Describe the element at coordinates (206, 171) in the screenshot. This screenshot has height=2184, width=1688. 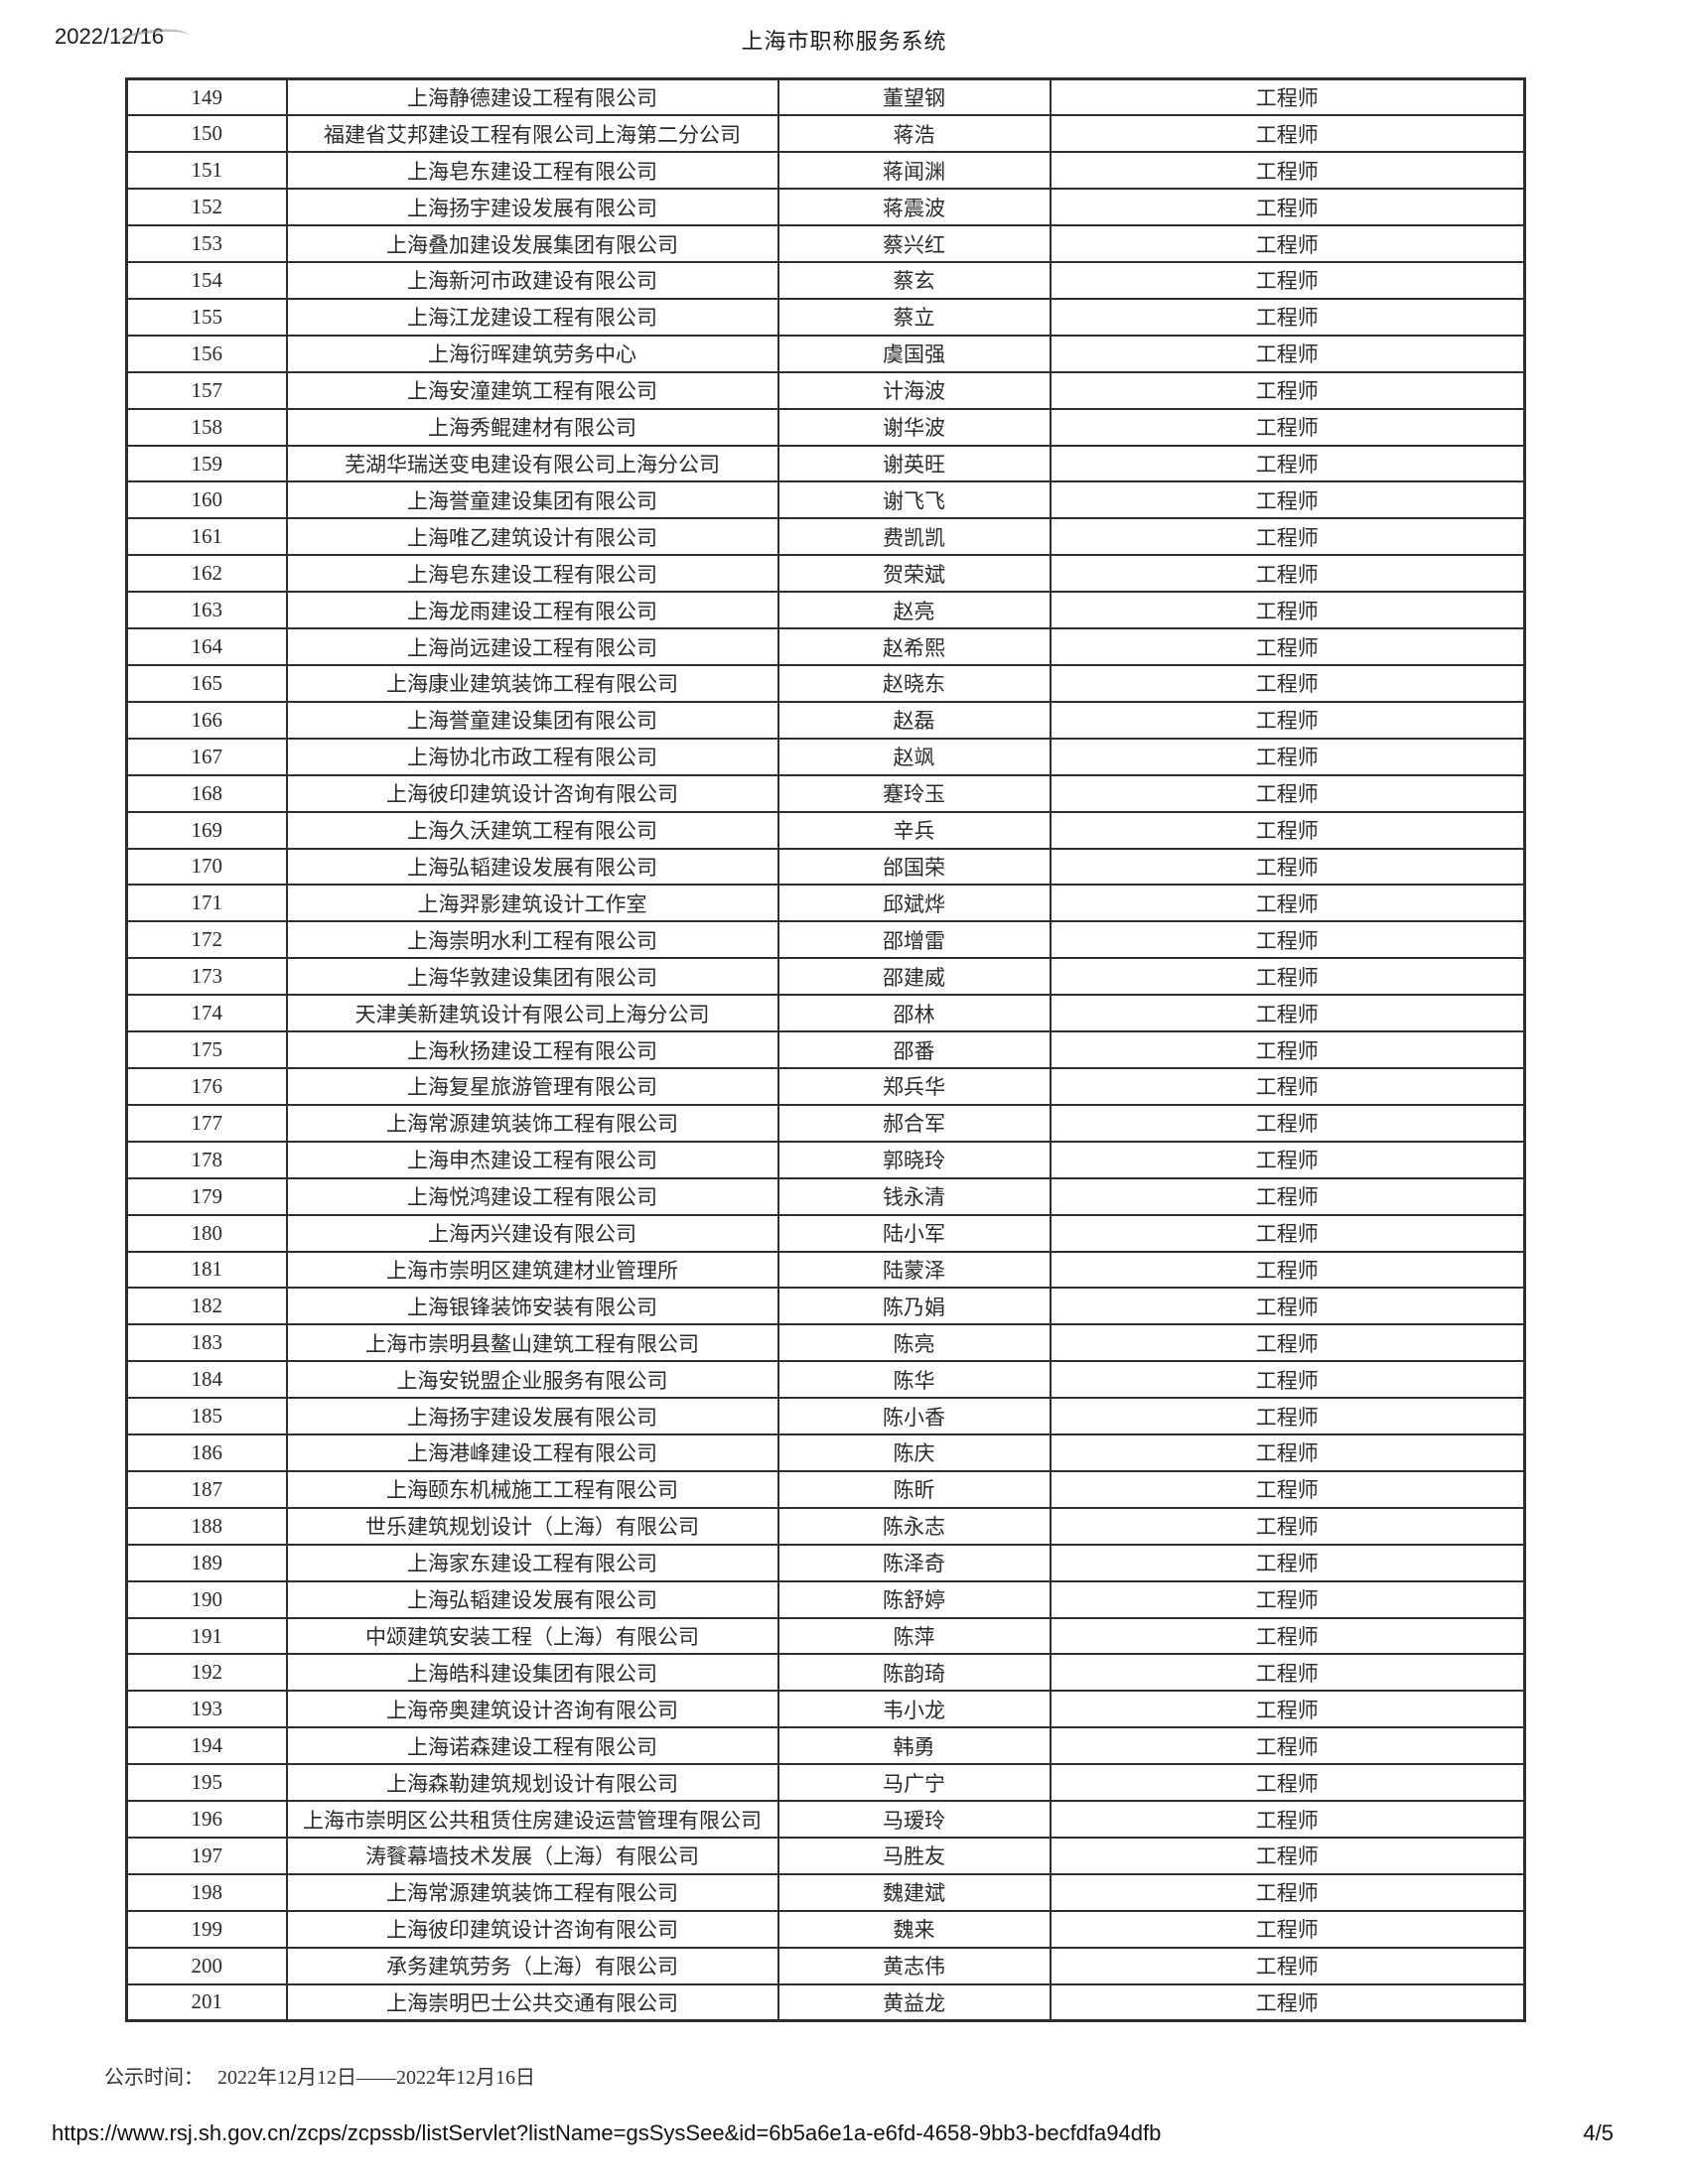
I see `row-number-cell: 151` at that location.